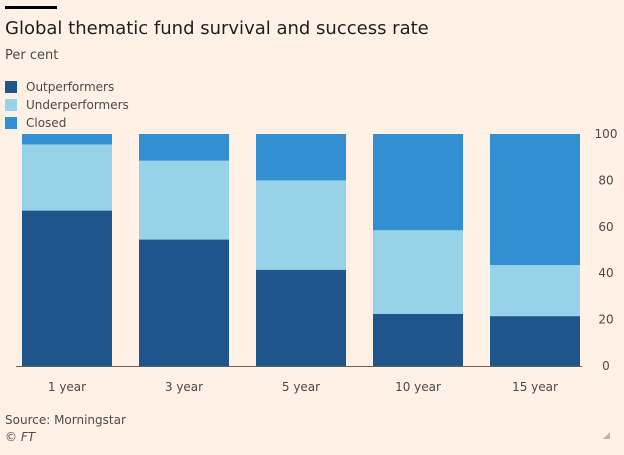 The width and height of the screenshot is (624, 455). Describe the element at coordinates (184, 387) in the screenshot. I see `x-tick-label: 3 year` at that location.